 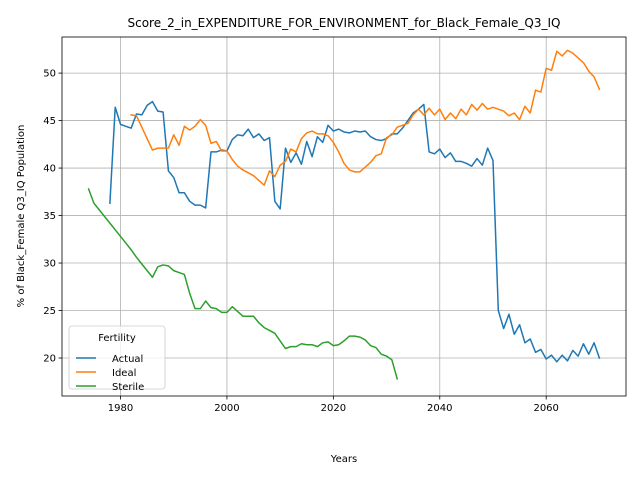 What do you see at coordinates (333, 408) in the screenshot?
I see `x-tick-label: 2020` at bounding box center [333, 408].